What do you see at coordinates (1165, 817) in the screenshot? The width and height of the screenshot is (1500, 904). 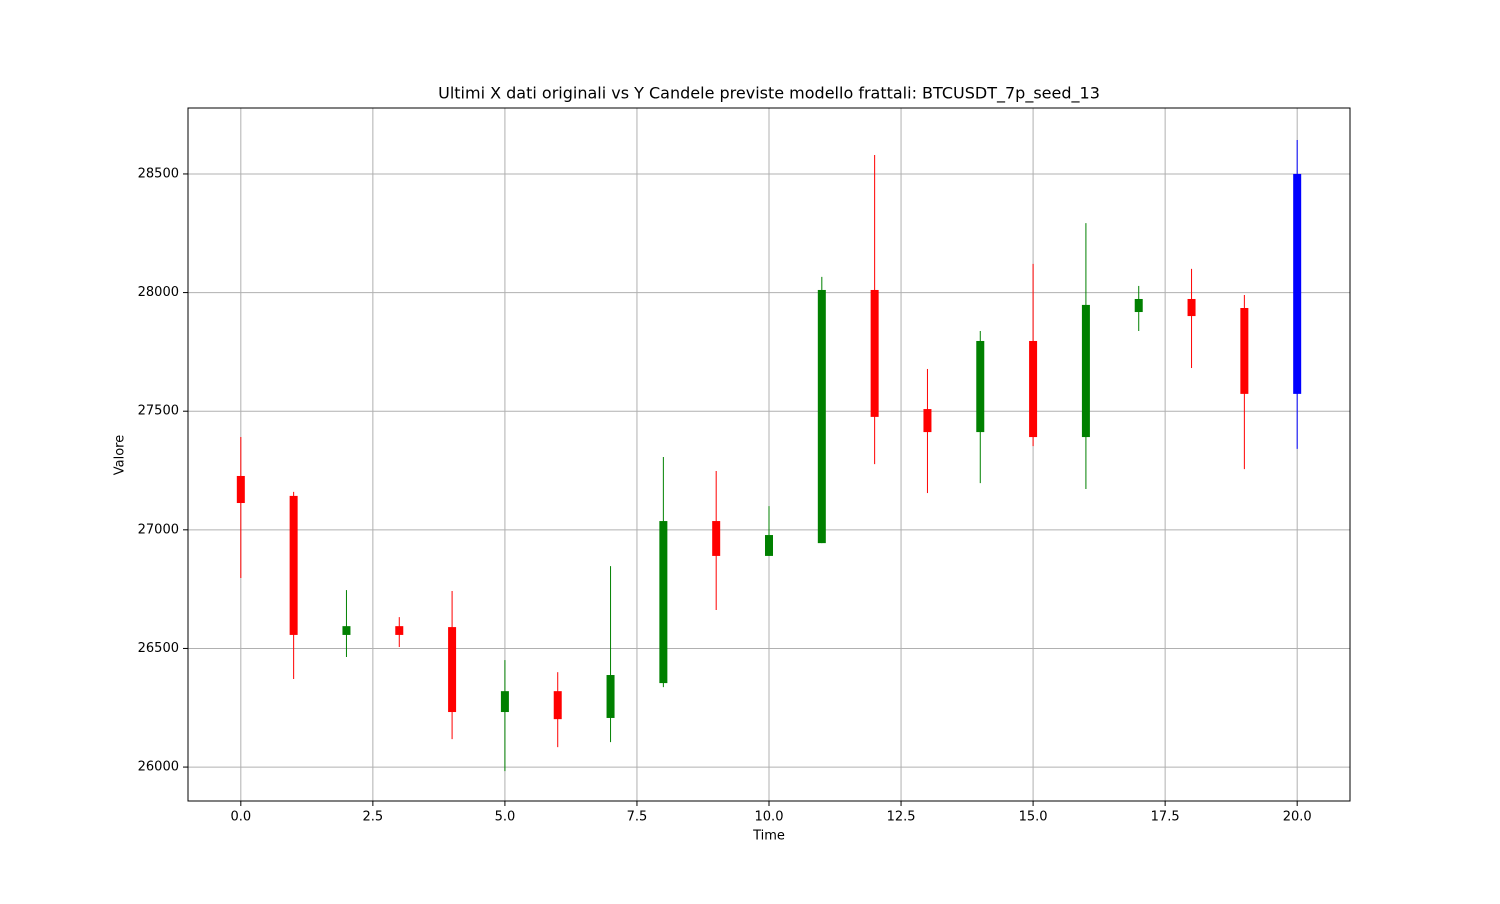 I see `x-tick-label: 17.5` at bounding box center [1165, 817].